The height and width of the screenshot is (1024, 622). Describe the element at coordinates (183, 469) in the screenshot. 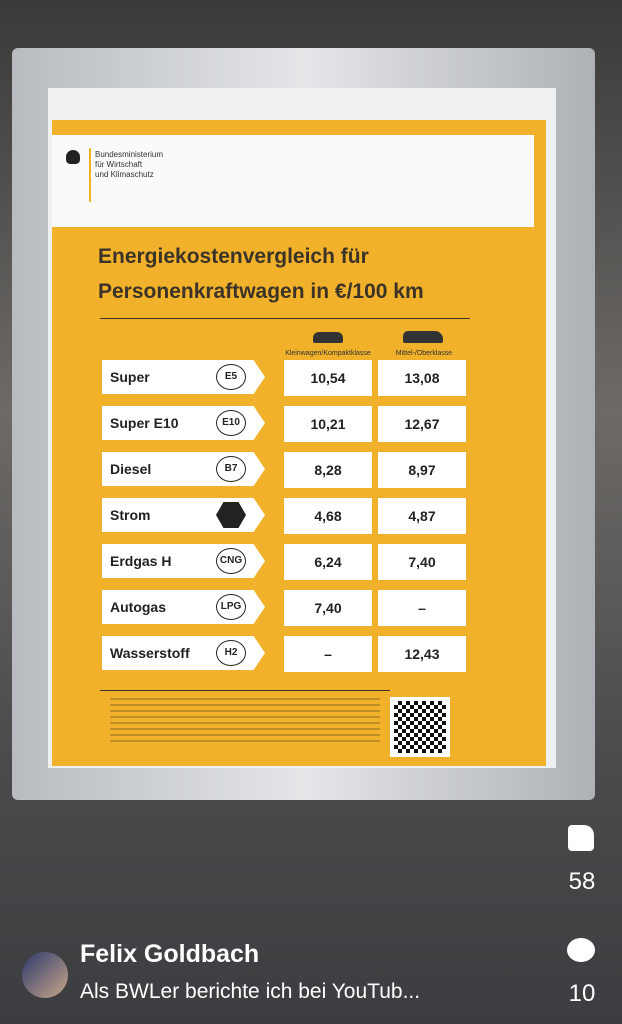

I see `fuel-label: Diesel B7` at that location.